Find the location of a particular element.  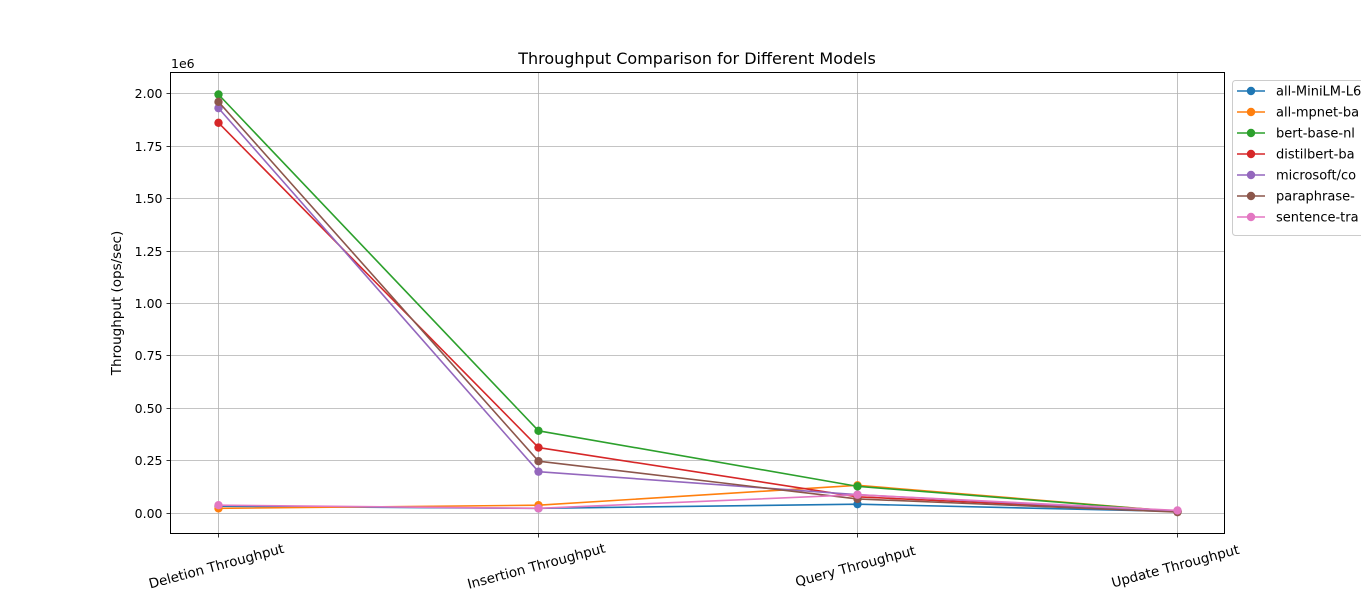

y-tick-label: 0.25 is located at coordinates (149, 460).